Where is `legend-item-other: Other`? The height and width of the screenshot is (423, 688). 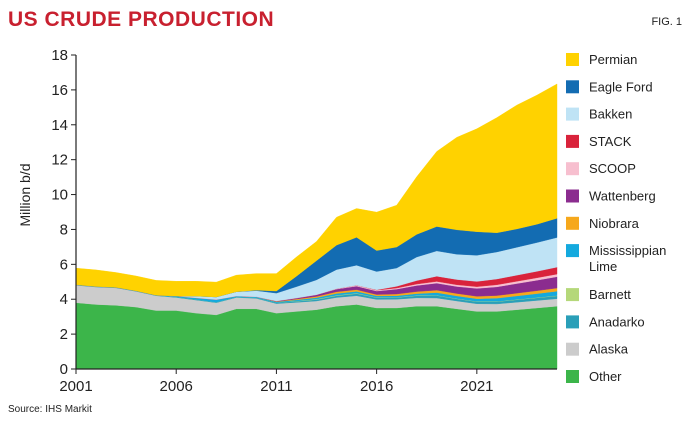 legend-item-other: Other is located at coordinates (594, 376).